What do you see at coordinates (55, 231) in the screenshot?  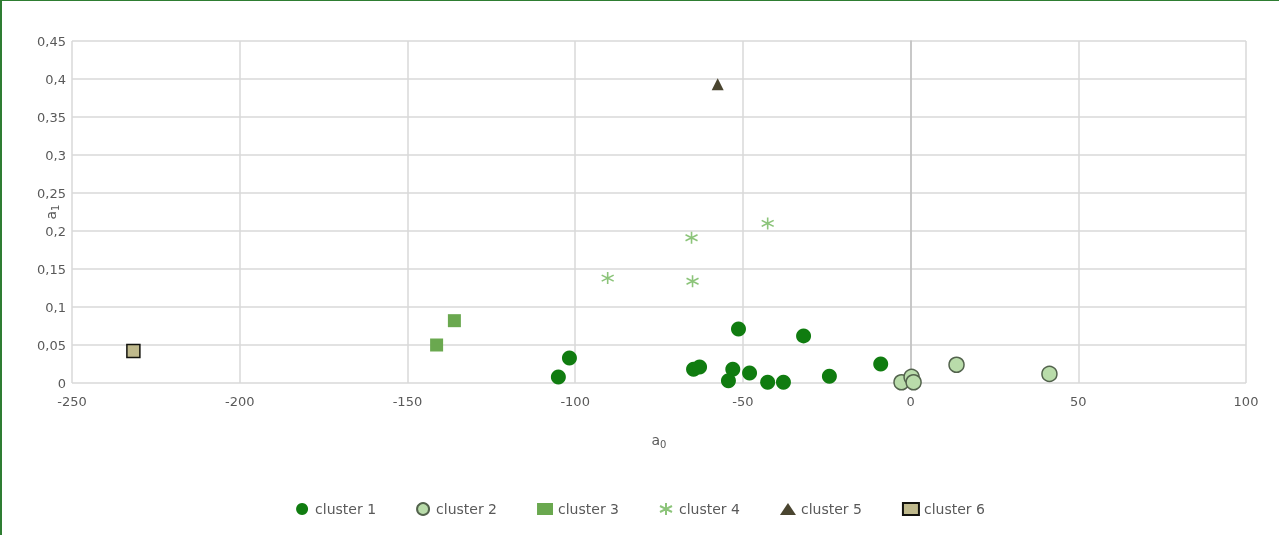 I see `y-tick-label: 0,2` at bounding box center [55, 231].